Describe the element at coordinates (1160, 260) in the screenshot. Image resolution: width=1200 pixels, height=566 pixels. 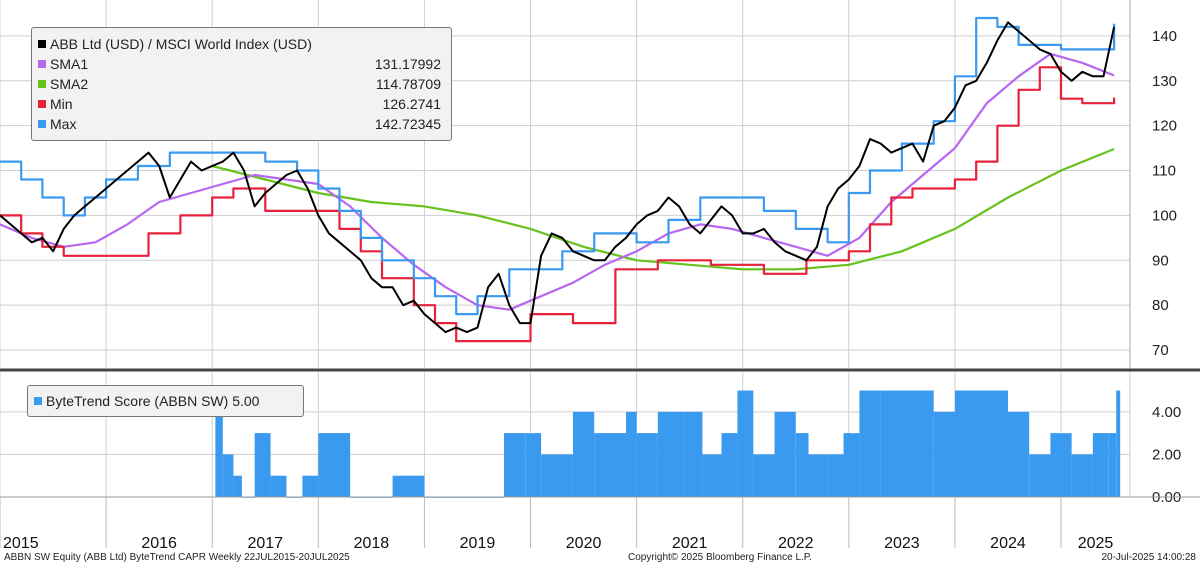
I see `top-y-tick-label: 90` at that location.